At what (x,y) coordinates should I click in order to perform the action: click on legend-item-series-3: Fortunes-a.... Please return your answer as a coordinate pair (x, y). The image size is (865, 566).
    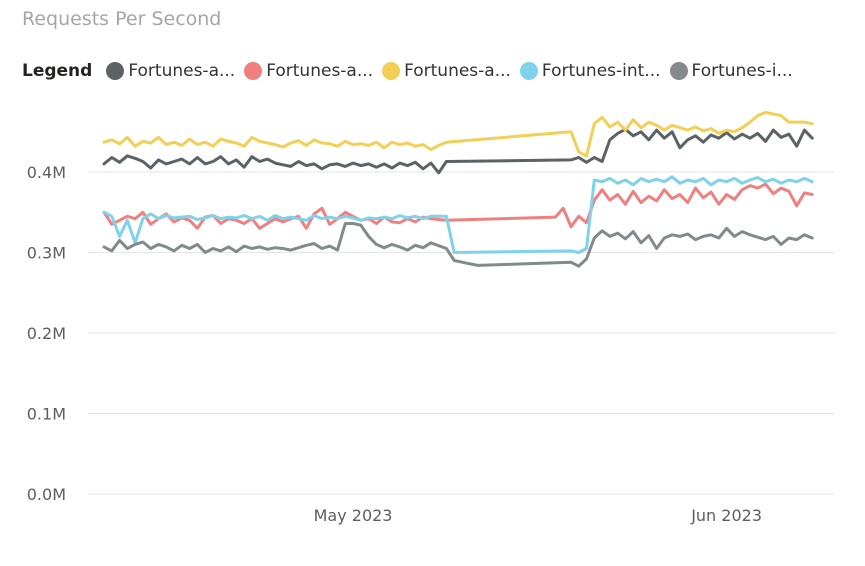
    Looking at the image, I should click on (446, 71).